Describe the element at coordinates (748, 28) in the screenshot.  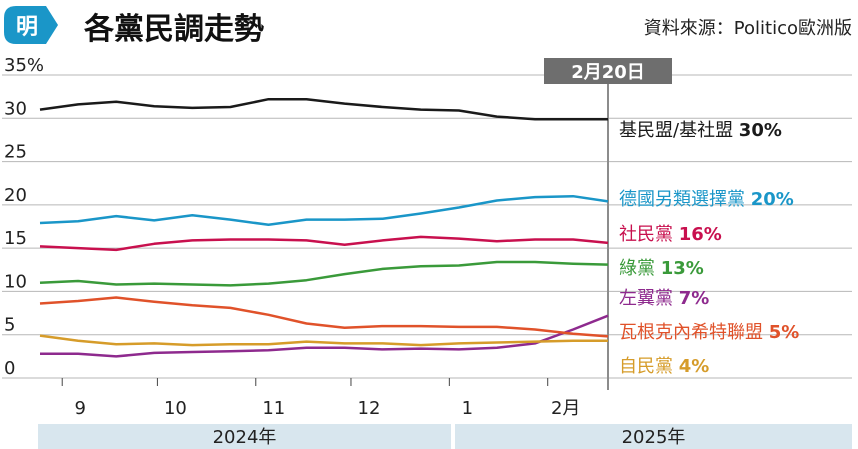
I see `source-note: 資料來源：Politico歐洲版` at that location.